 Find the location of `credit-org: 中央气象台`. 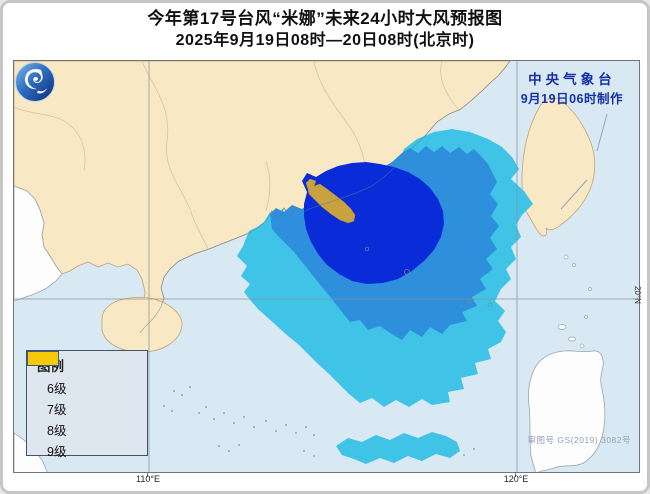

credit-org: 中央气象台 is located at coordinates (572, 79).